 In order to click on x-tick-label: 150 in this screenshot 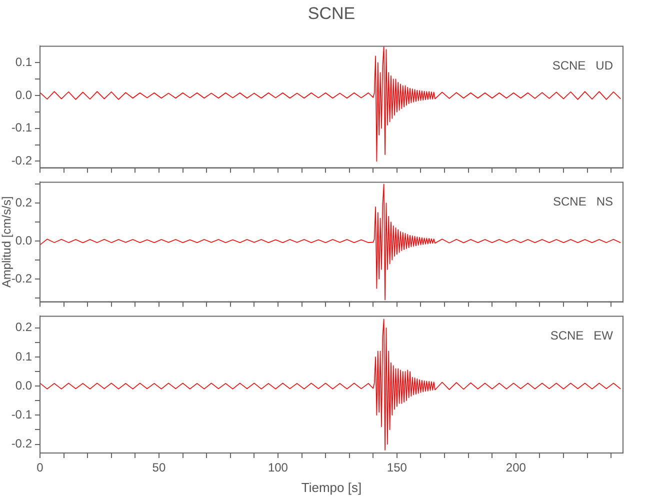, I will do `click(397, 467)`.